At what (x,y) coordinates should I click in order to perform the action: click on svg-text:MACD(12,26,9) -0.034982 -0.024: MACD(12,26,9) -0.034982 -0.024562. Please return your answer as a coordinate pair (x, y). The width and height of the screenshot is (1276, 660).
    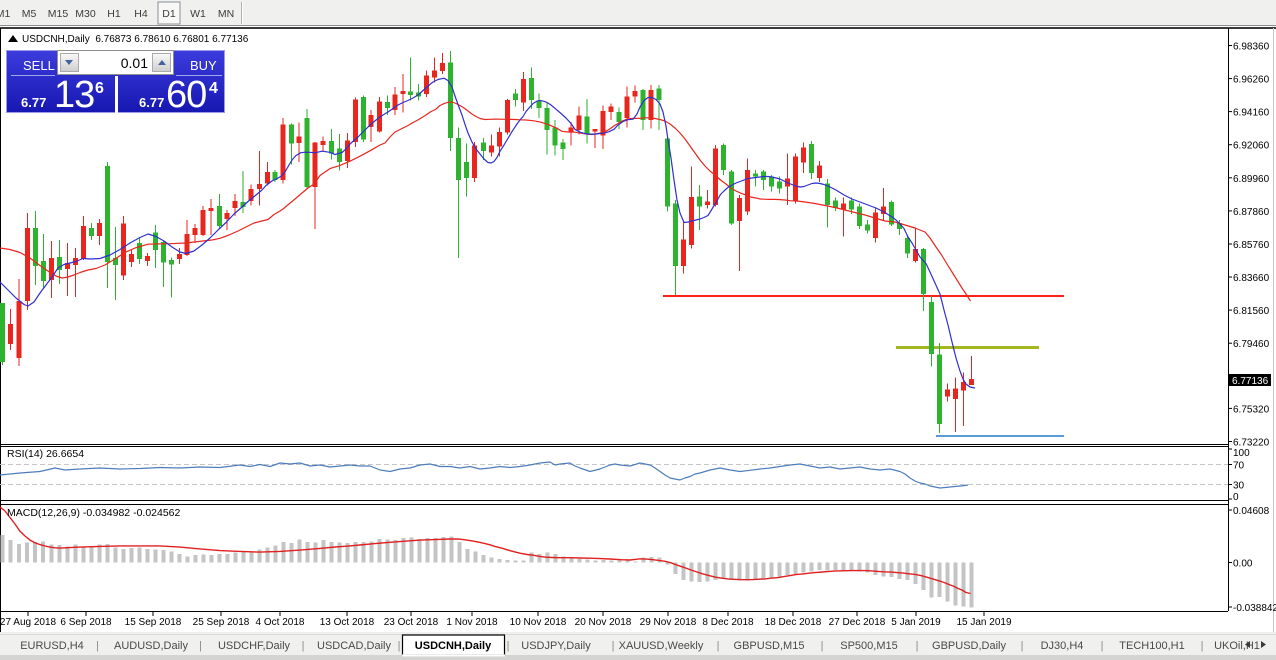
    Looking at the image, I should click on (94, 513).